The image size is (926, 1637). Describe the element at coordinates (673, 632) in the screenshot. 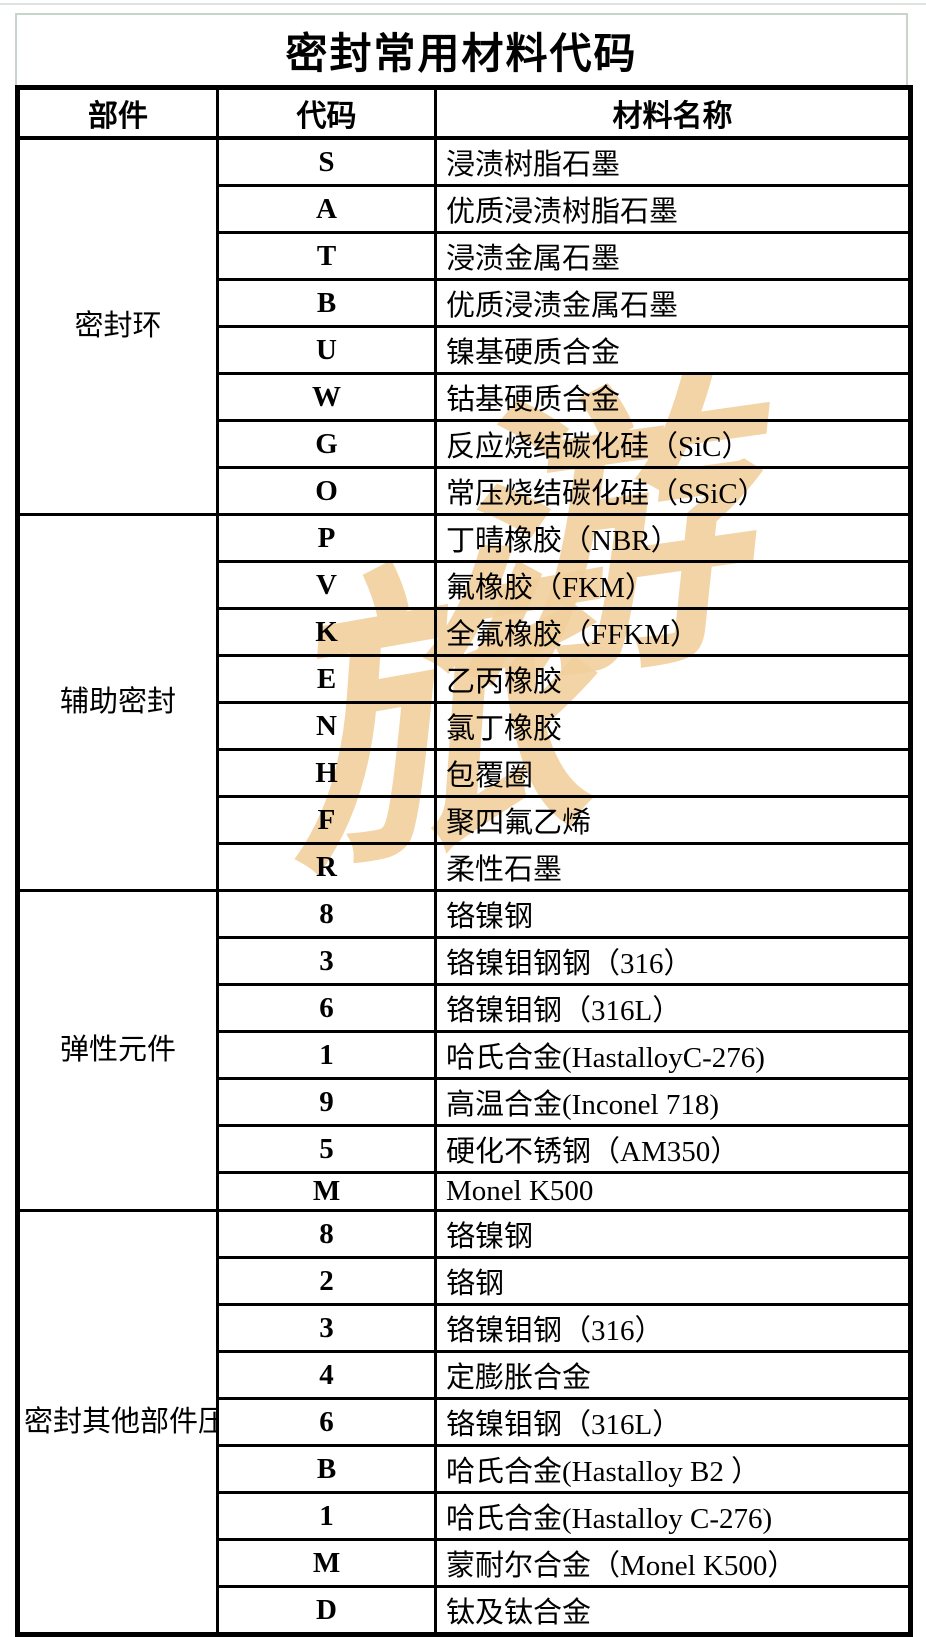

I see `material-cell: 全氟橡胶（FFKM）` at that location.